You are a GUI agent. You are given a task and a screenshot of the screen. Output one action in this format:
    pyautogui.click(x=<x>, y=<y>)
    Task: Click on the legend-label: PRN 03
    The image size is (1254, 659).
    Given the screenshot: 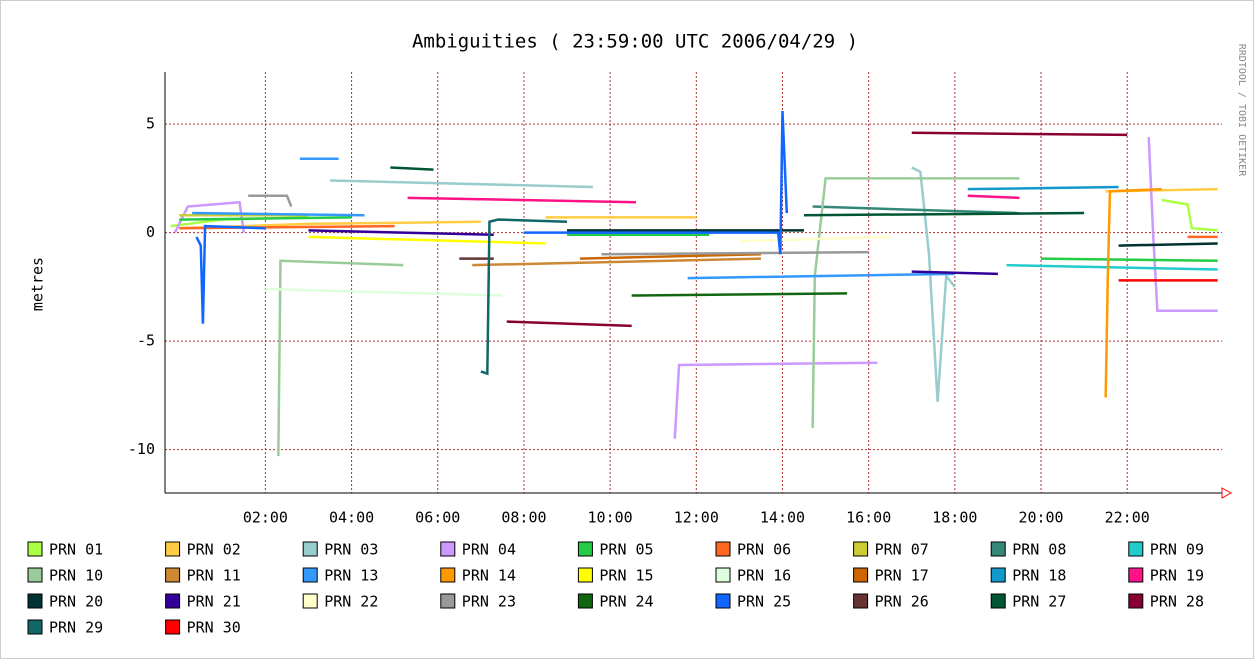 What is the action you would take?
    pyautogui.click(x=351, y=550)
    